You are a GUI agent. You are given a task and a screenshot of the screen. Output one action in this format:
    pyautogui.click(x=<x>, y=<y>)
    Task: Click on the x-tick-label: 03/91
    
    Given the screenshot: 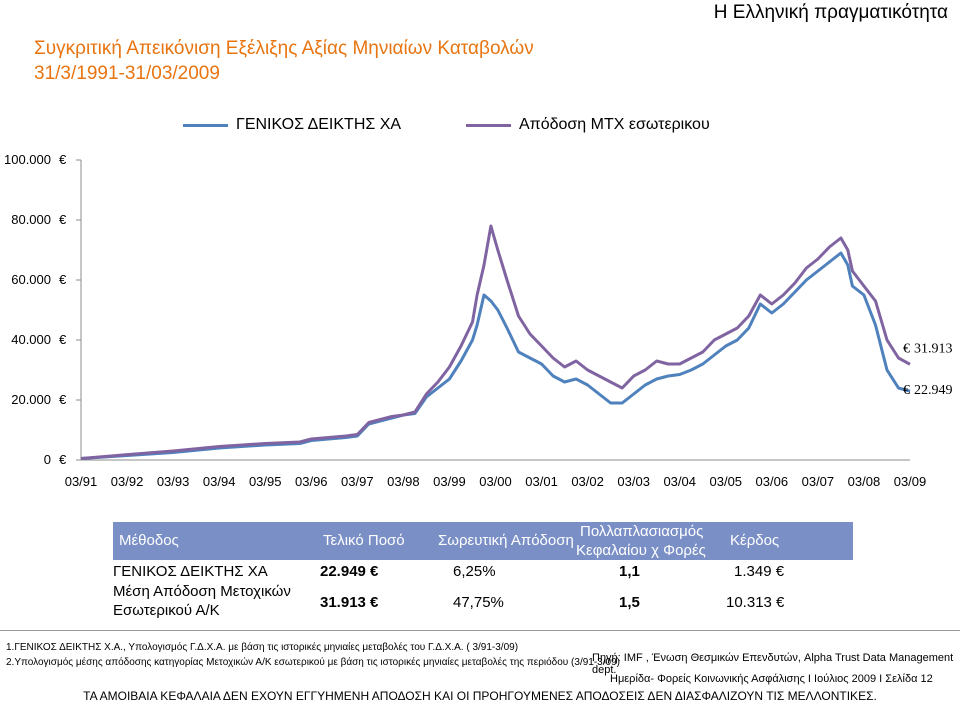 What is the action you would take?
    pyautogui.click(x=81, y=481)
    